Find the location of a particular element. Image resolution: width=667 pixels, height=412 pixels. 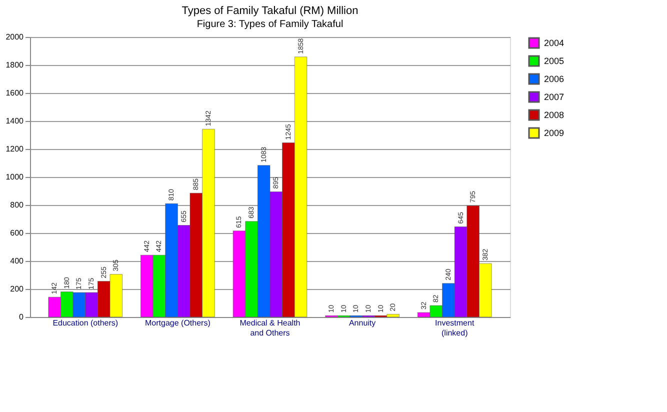

x-tick-label: Medical & Health and Others is located at coordinates (270, 328).